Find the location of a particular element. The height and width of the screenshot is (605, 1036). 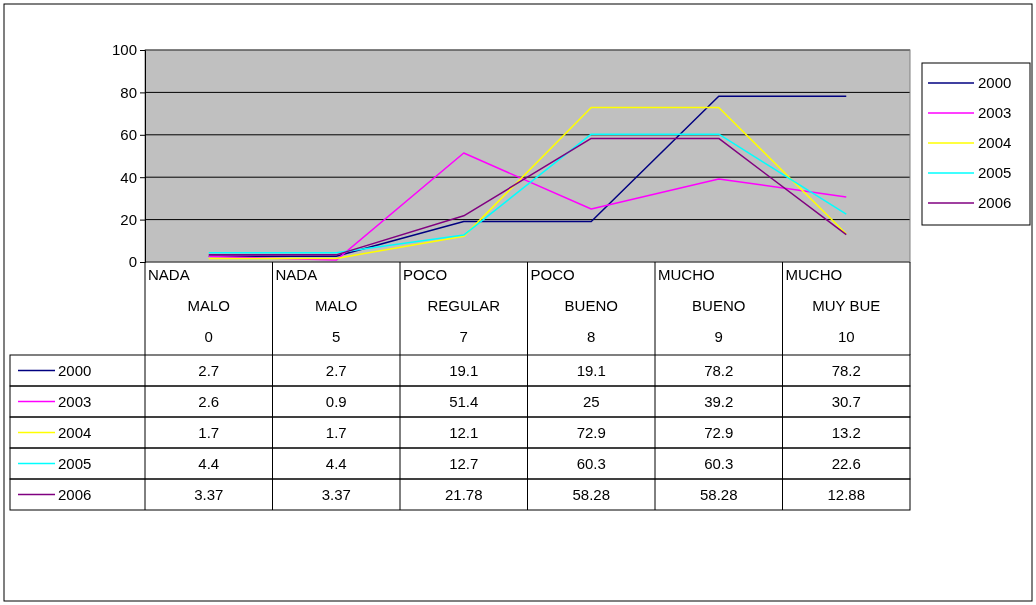

text: 2003 is located at coordinates (75, 401).